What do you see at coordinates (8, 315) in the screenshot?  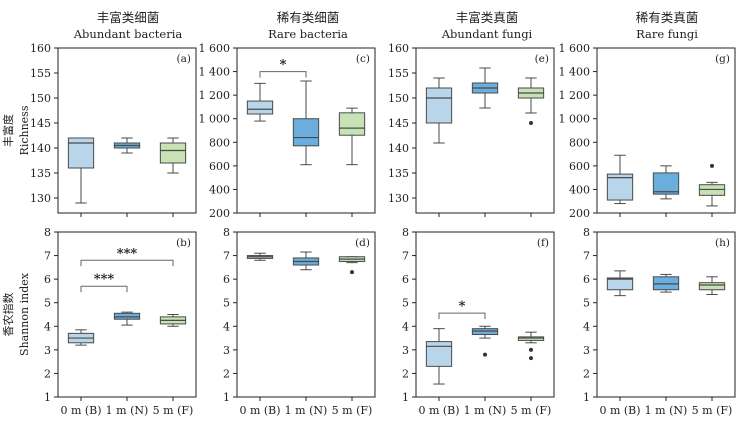 I see `row-label-zh: 香农指数` at bounding box center [8, 315].